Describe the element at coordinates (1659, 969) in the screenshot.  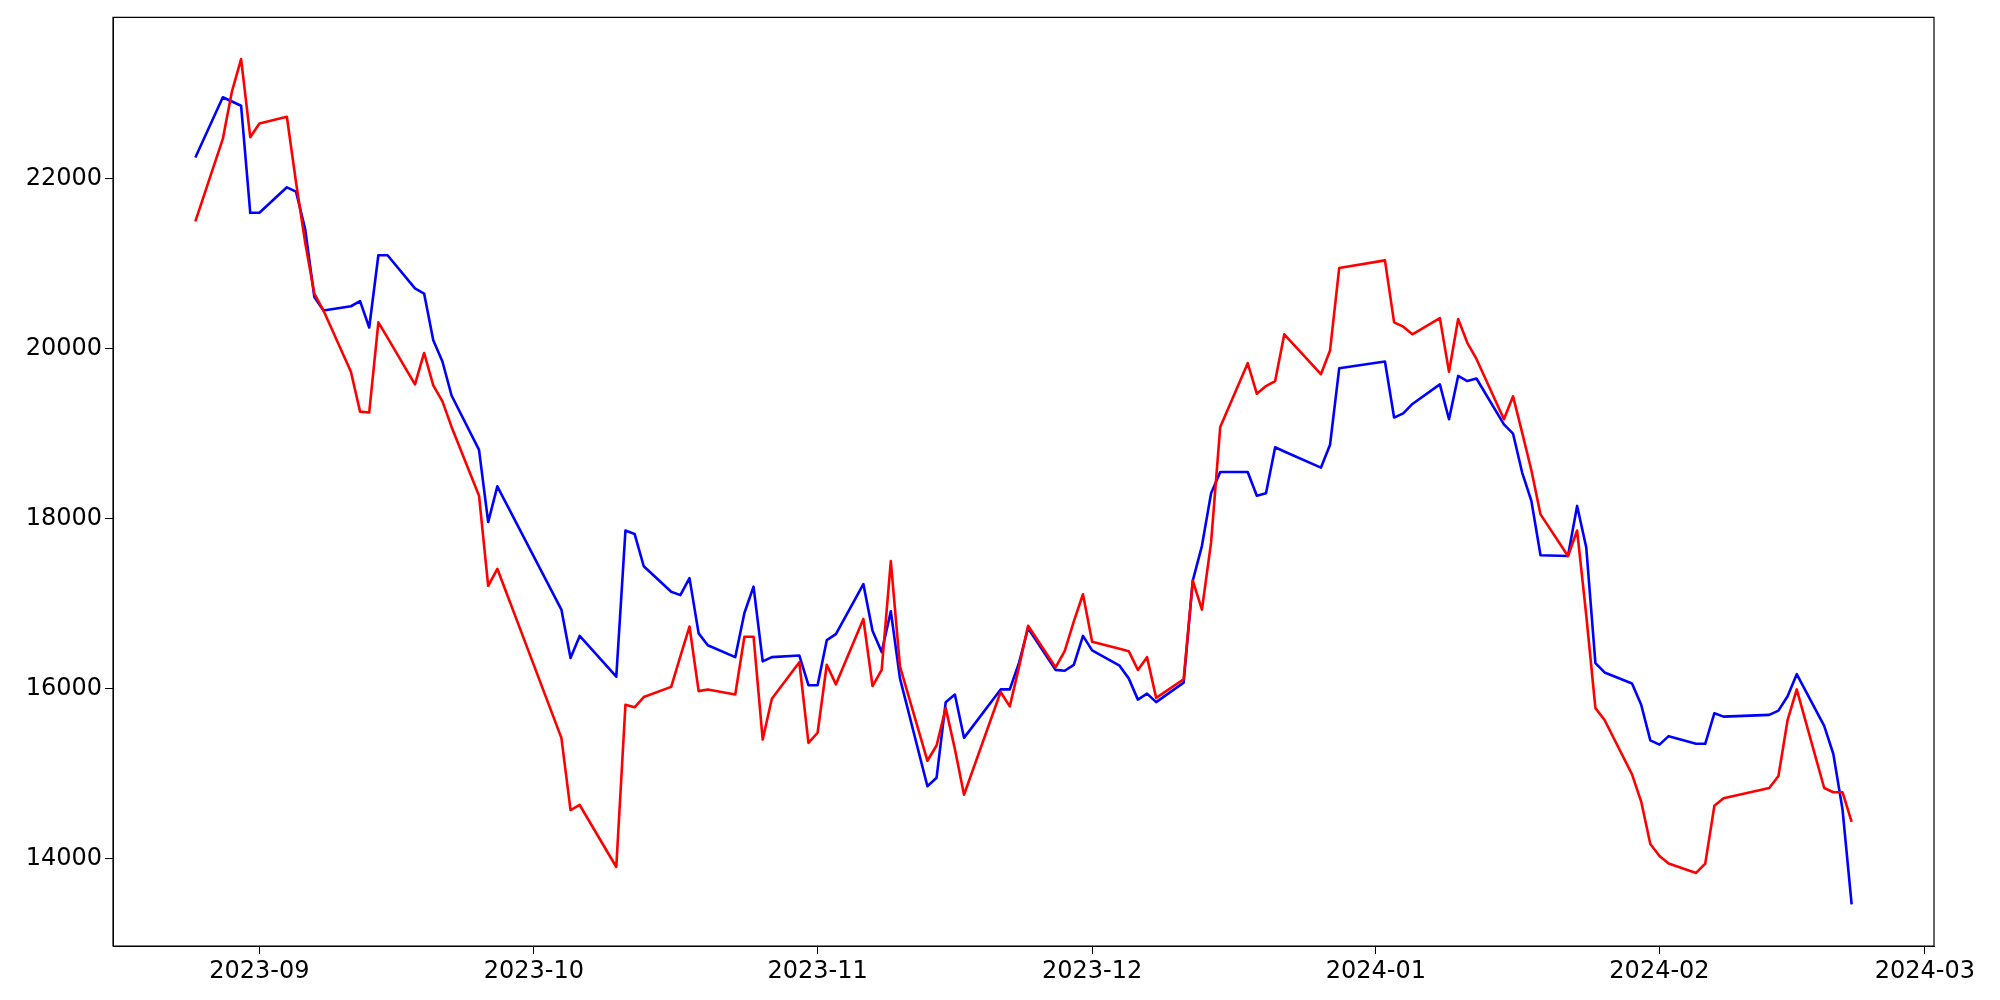
I see `x-tick-label: 2024-02` at that location.